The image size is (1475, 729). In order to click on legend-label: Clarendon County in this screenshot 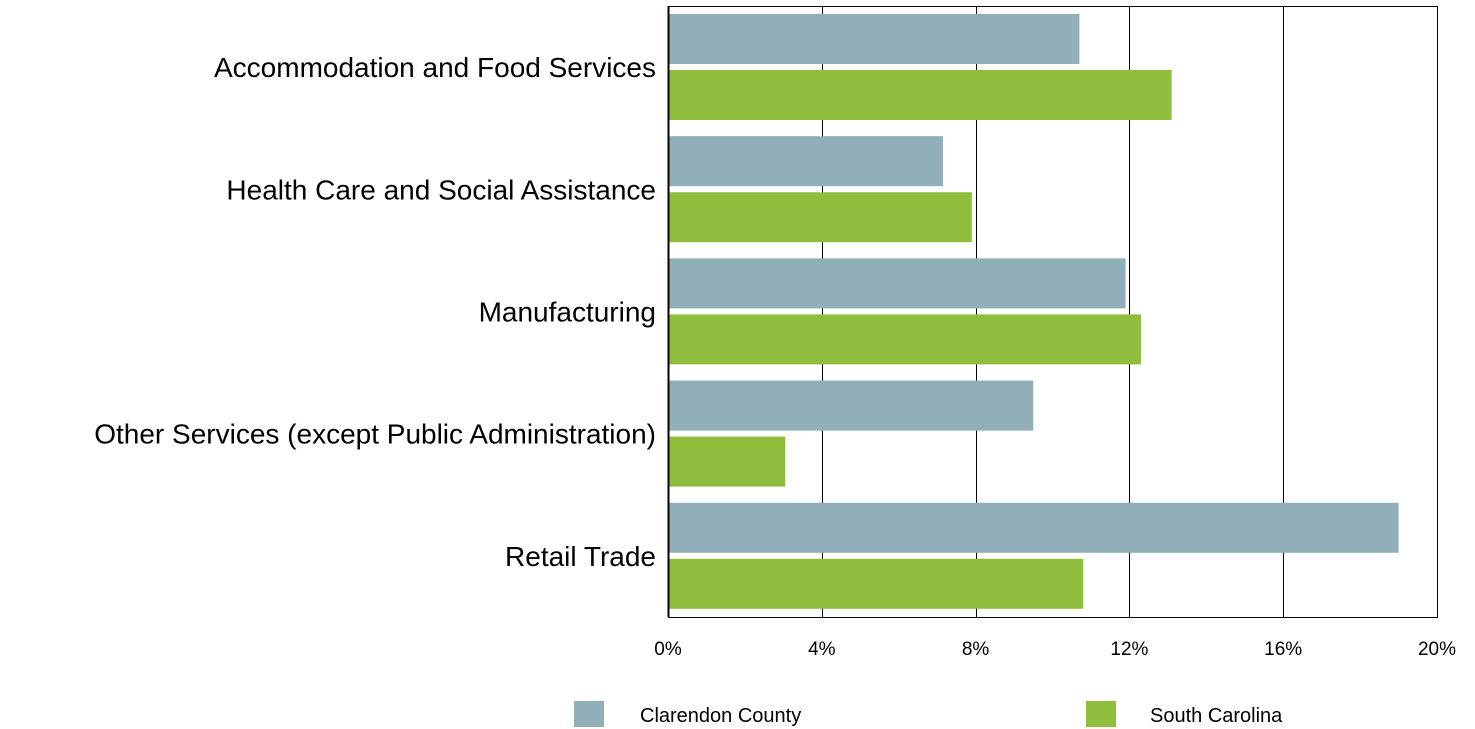, I will do `click(720, 716)`.